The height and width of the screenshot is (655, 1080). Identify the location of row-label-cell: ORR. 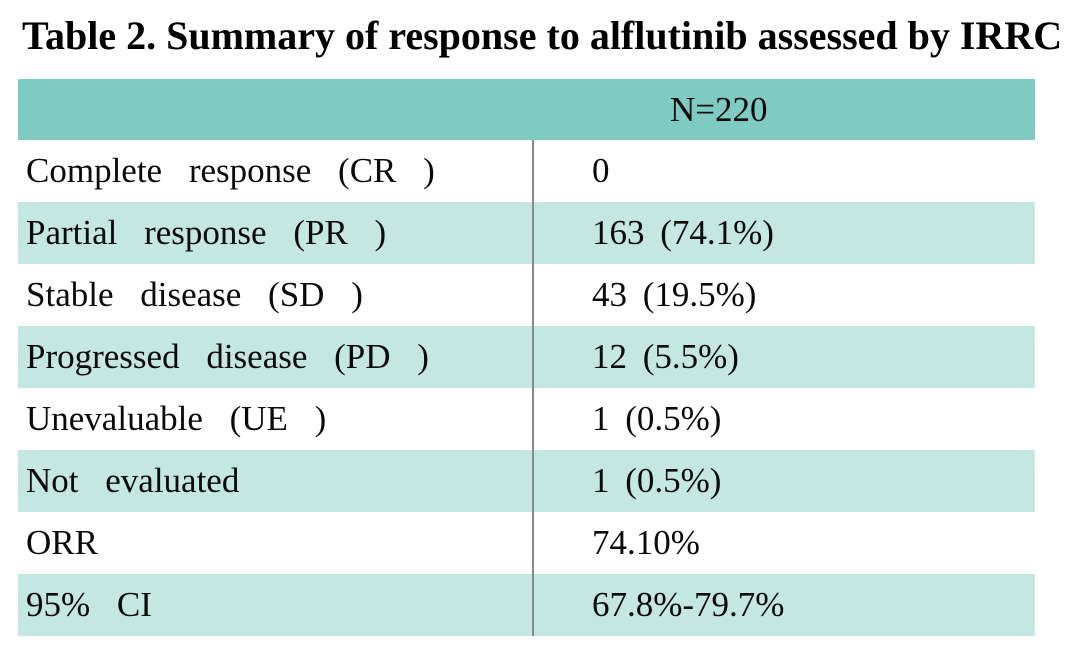
(62, 542).